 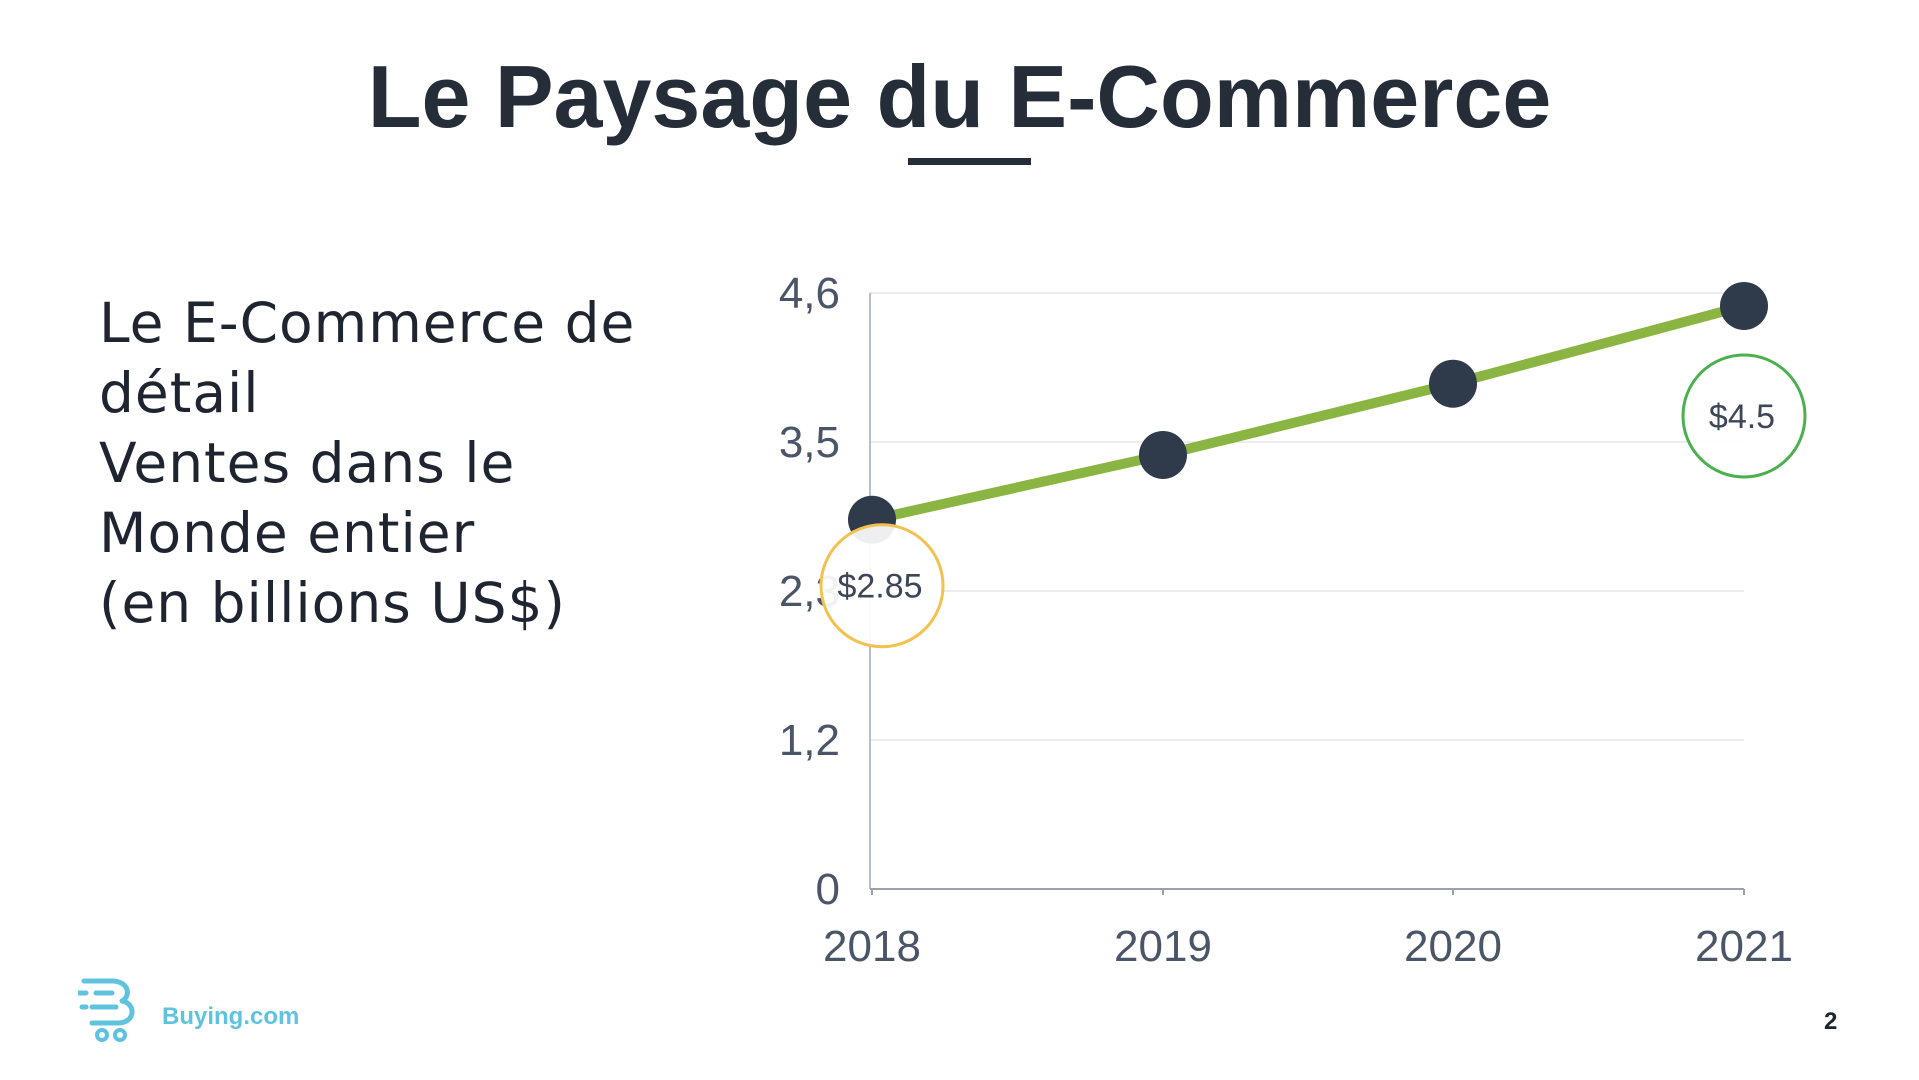 I want to click on x-tick-label: 2019, so click(x=1163, y=946).